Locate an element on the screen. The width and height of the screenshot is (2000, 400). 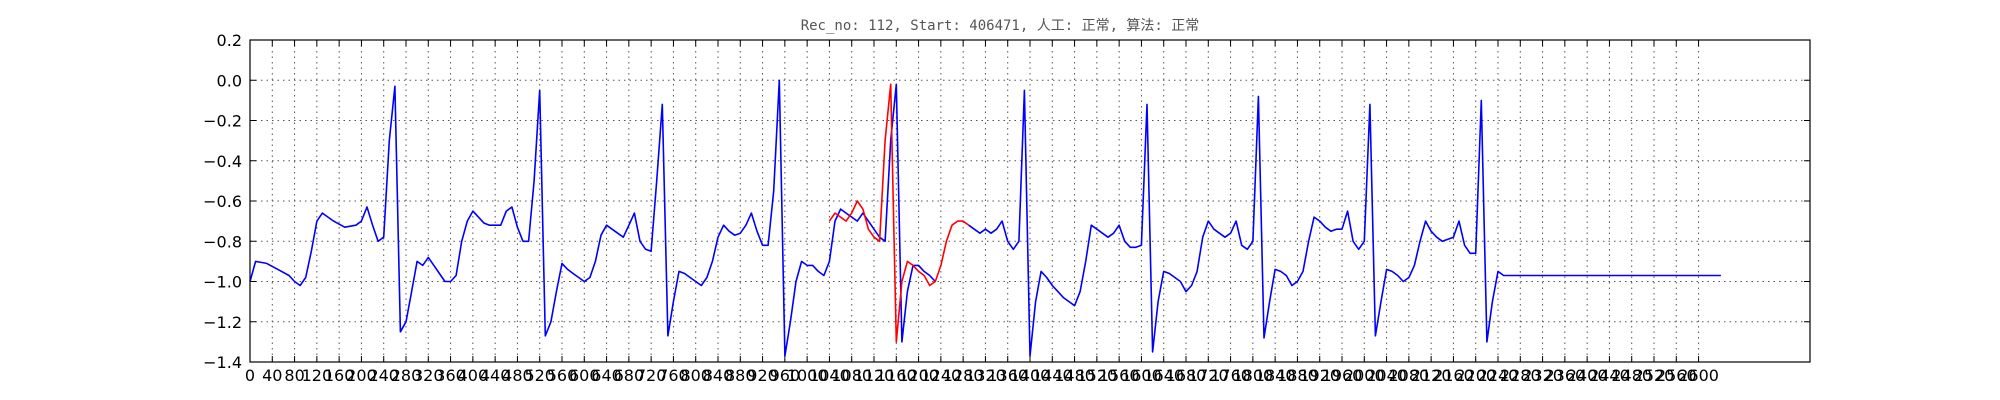
x-tick-label: 2280 is located at coordinates (1520, 375).